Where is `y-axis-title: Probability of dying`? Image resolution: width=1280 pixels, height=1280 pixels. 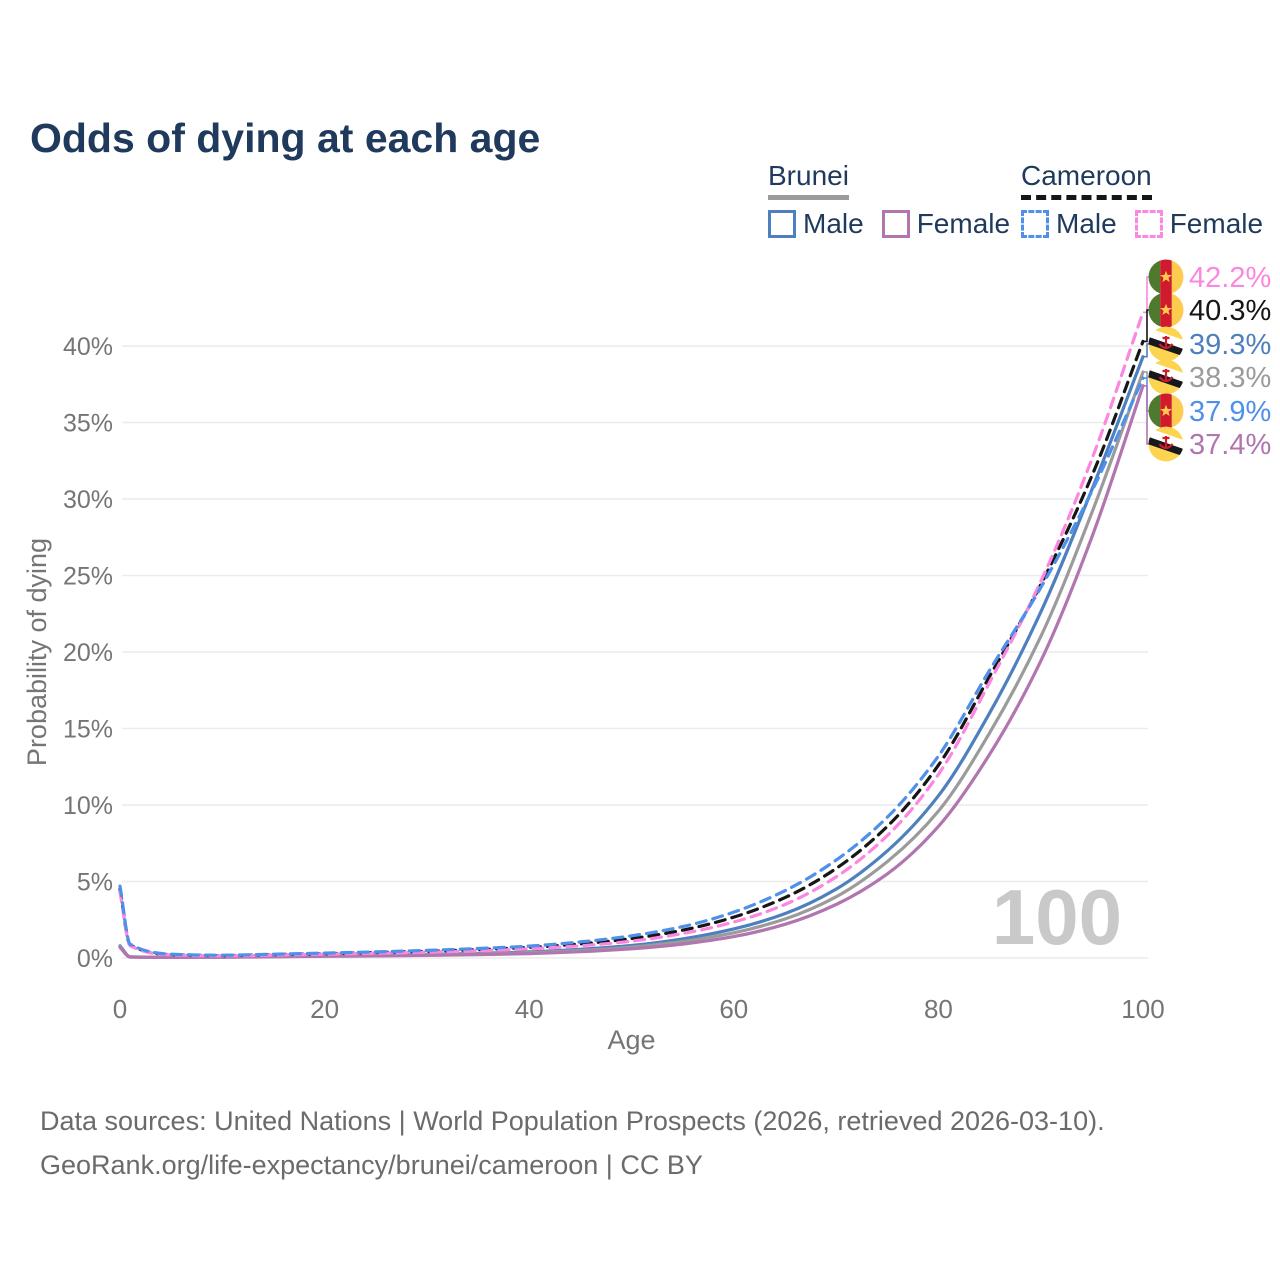
y-axis-title: Probability of dying is located at coordinates (37, 652).